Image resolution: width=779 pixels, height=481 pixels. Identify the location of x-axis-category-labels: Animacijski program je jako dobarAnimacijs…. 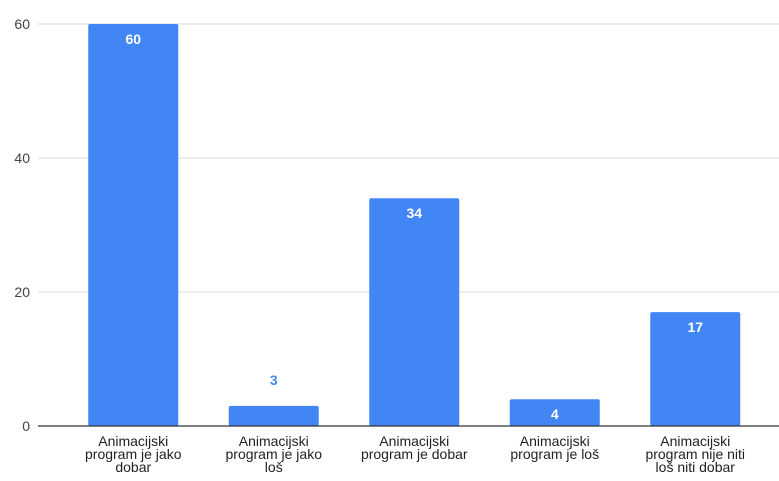
(415, 454).